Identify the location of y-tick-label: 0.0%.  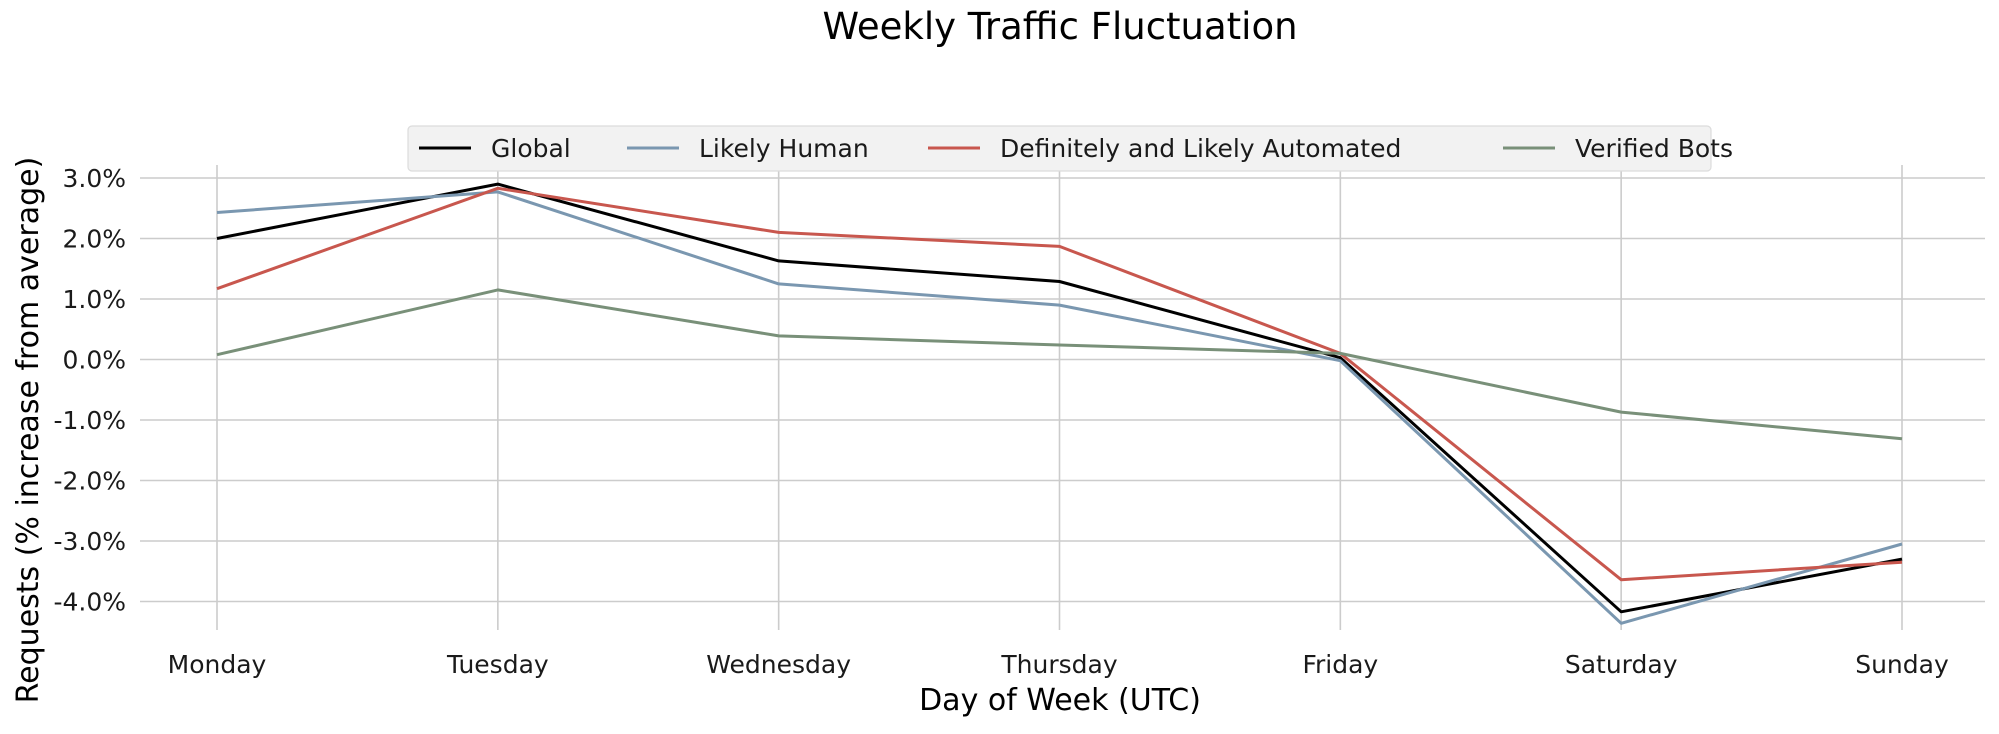
(94, 360).